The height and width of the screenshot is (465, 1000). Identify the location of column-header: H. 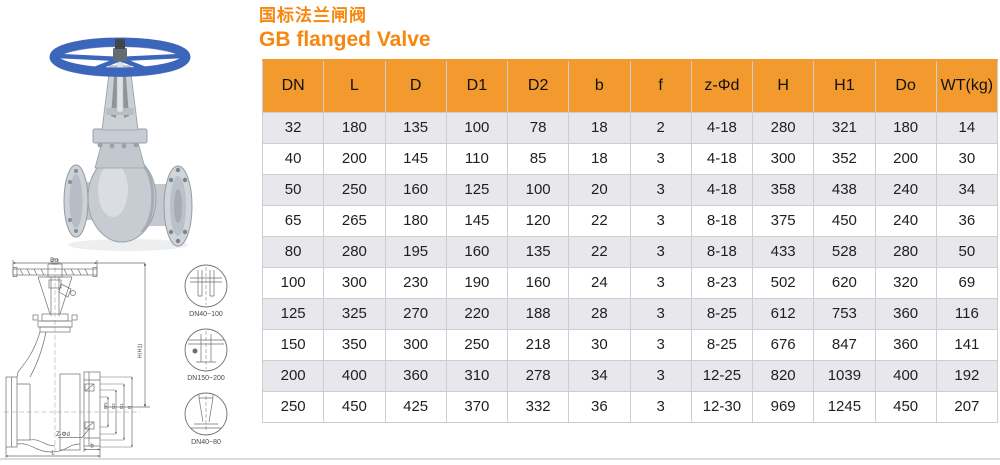
(783, 86).